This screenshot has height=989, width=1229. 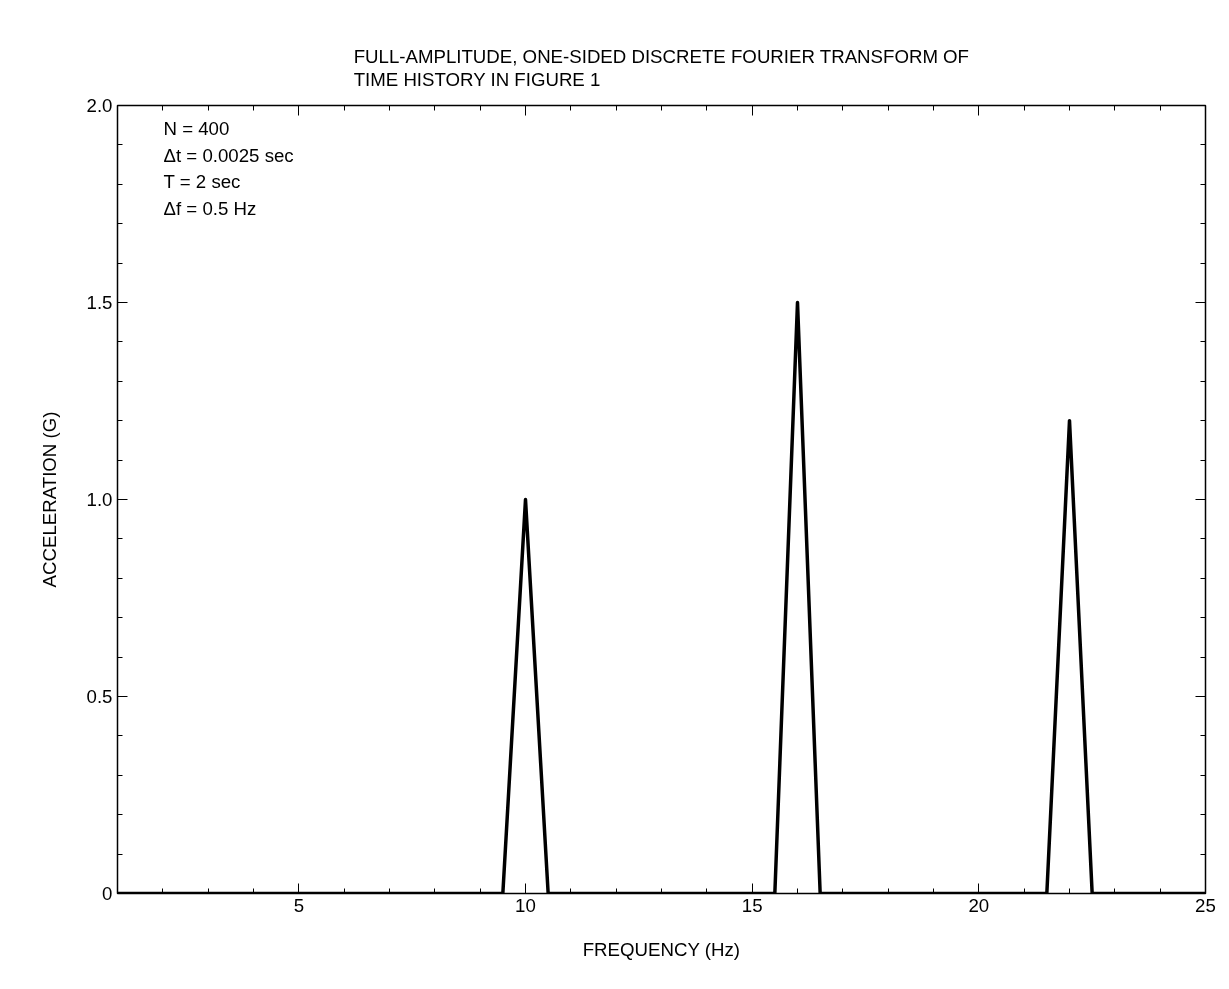 I want to click on x-tick-label: 5, so click(x=299, y=905).